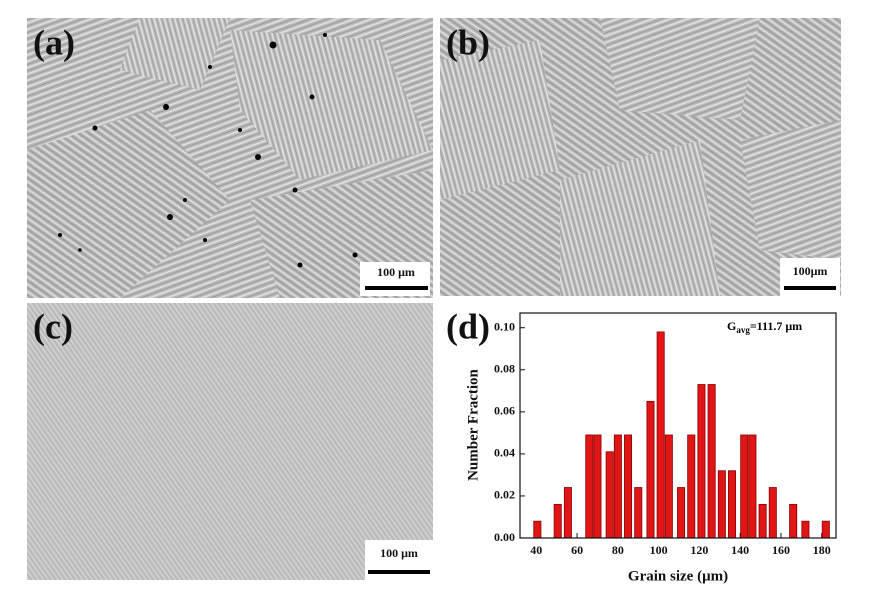 Image resolution: width=892 pixels, height=596 pixels. I want to click on y-tick-label: 0.06, so click(504, 411).